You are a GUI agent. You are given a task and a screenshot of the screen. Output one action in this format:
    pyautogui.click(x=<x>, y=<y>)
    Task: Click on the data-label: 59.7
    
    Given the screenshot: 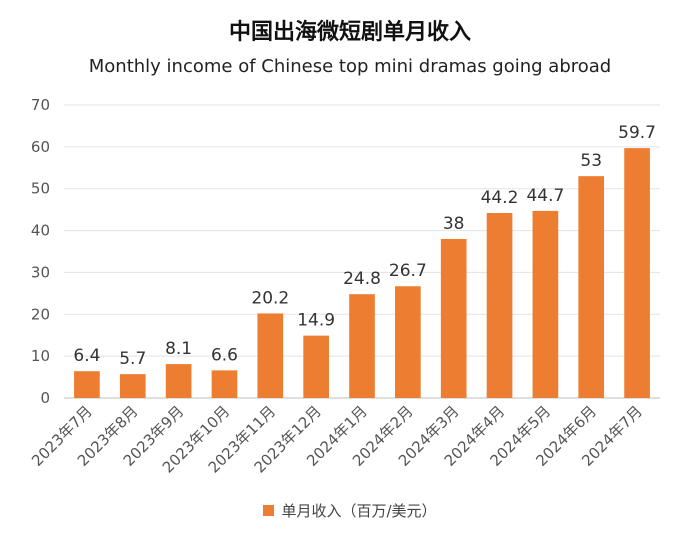 What is the action you would take?
    pyautogui.click(x=637, y=133)
    